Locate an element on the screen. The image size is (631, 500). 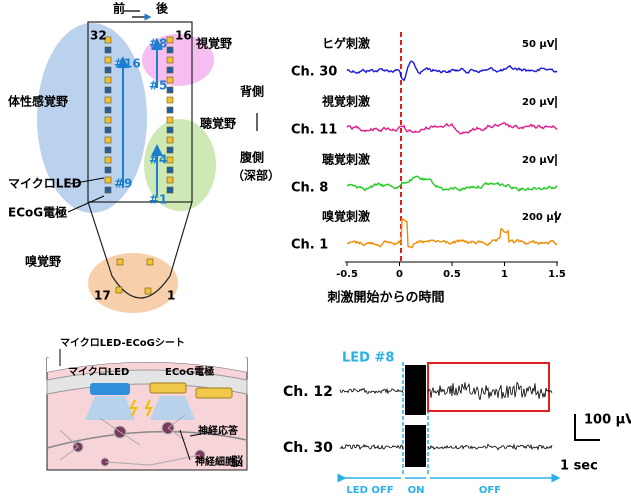
label: 嗅覚野 is located at coordinates (43, 261).